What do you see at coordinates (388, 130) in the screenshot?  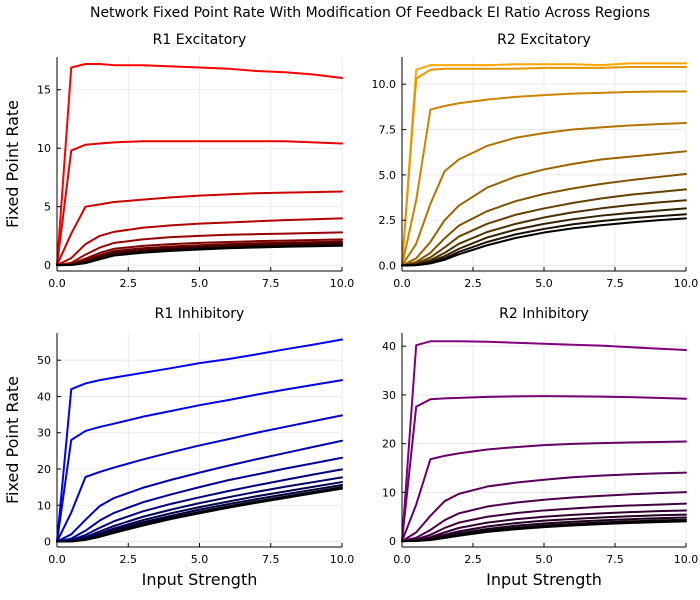 I see `y-tick-label: 7.5` at bounding box center [388, 130].